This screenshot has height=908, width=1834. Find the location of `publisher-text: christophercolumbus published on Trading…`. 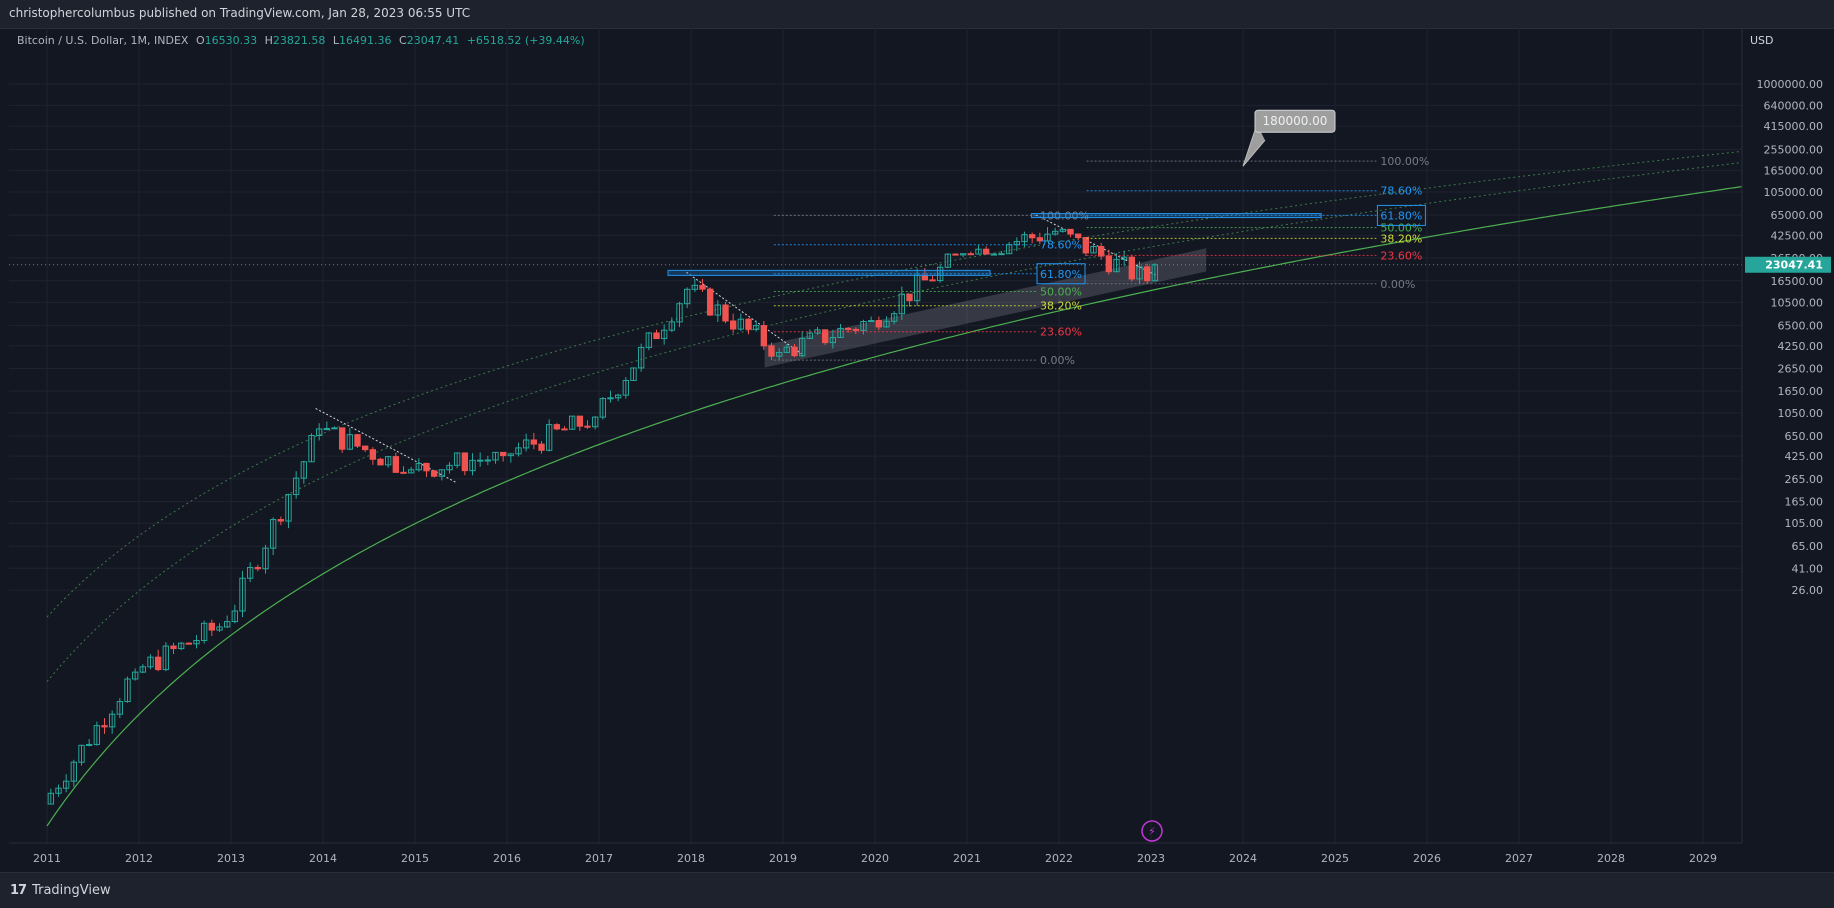

publisher-text: christophercolumbus published on Trading… is located at coordinates (240, 13).